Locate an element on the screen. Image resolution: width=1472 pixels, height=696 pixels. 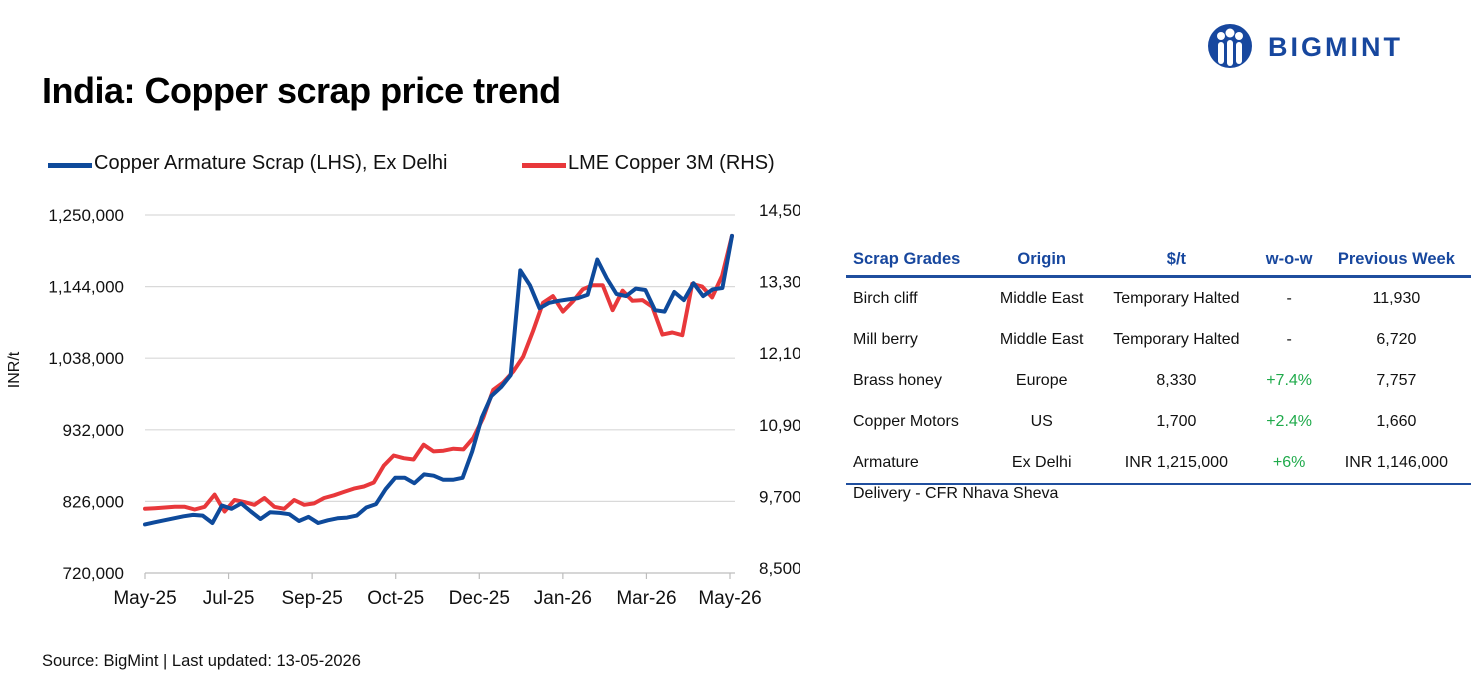
bigmint-emblem-icon is located at coordinates (1230, 46).